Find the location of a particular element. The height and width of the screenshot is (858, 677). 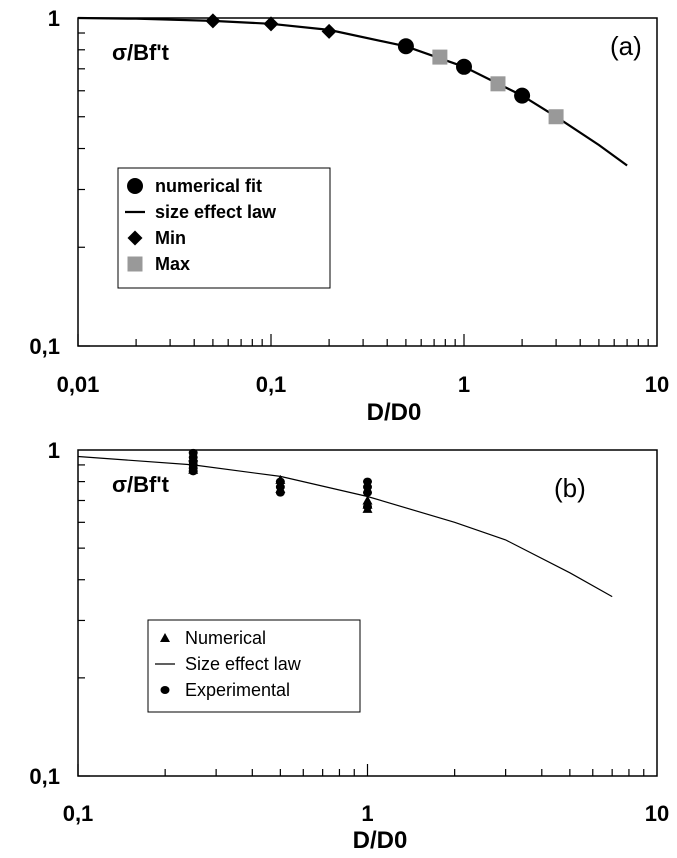

legend: numerical fit size effect law Min Max is located at coordinates (224, 228).